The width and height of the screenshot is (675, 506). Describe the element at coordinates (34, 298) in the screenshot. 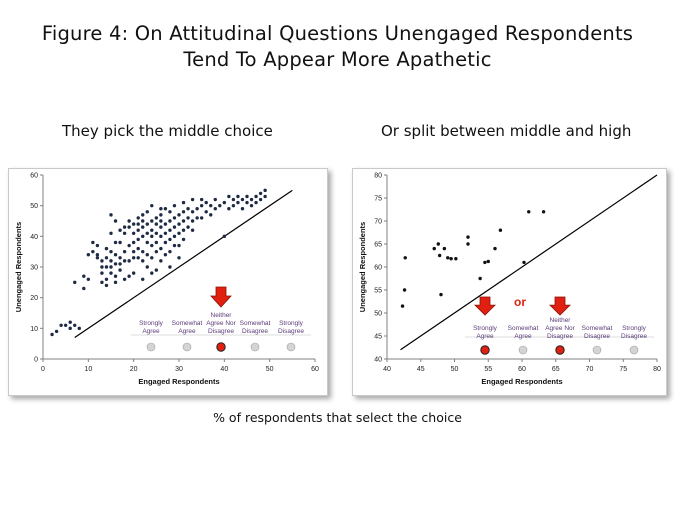

I see `y-tick-label: 20` at that location.